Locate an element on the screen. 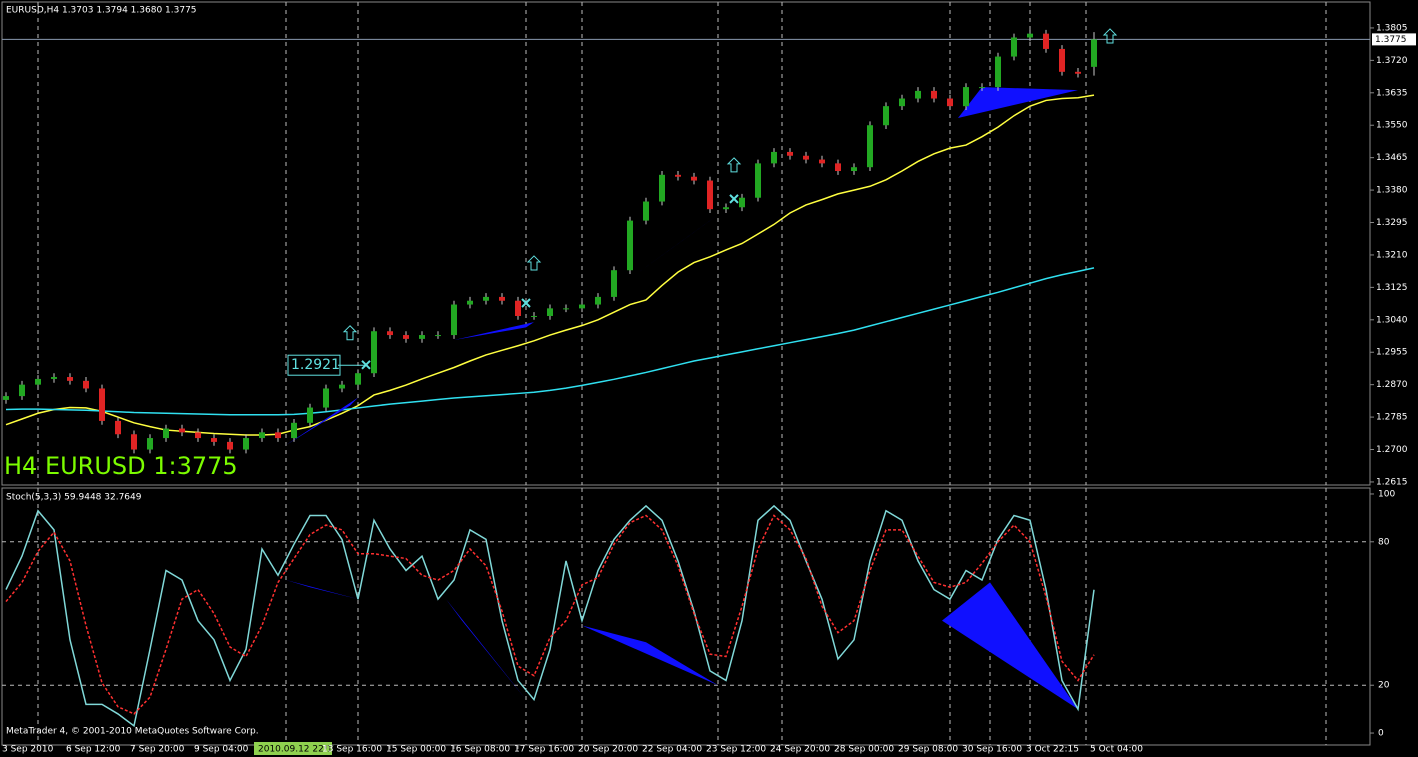 This screenshot has width=1418, height=757. y-tick-label: 1.2870 is located at coordinates (1392, 385).